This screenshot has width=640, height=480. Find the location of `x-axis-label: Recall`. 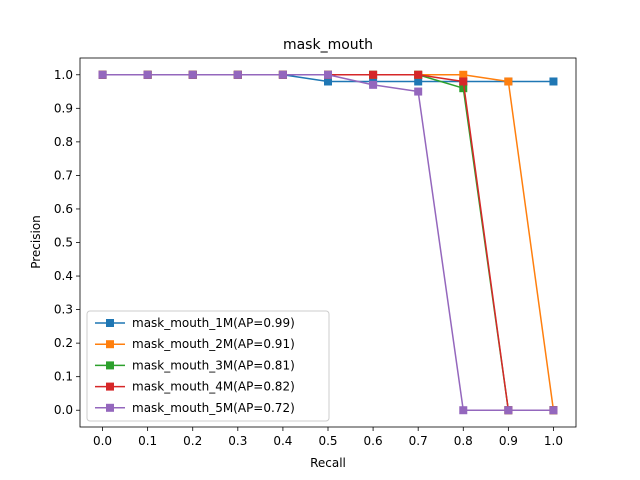

x-axis-label: Recall is located at coordinates (328, 463).